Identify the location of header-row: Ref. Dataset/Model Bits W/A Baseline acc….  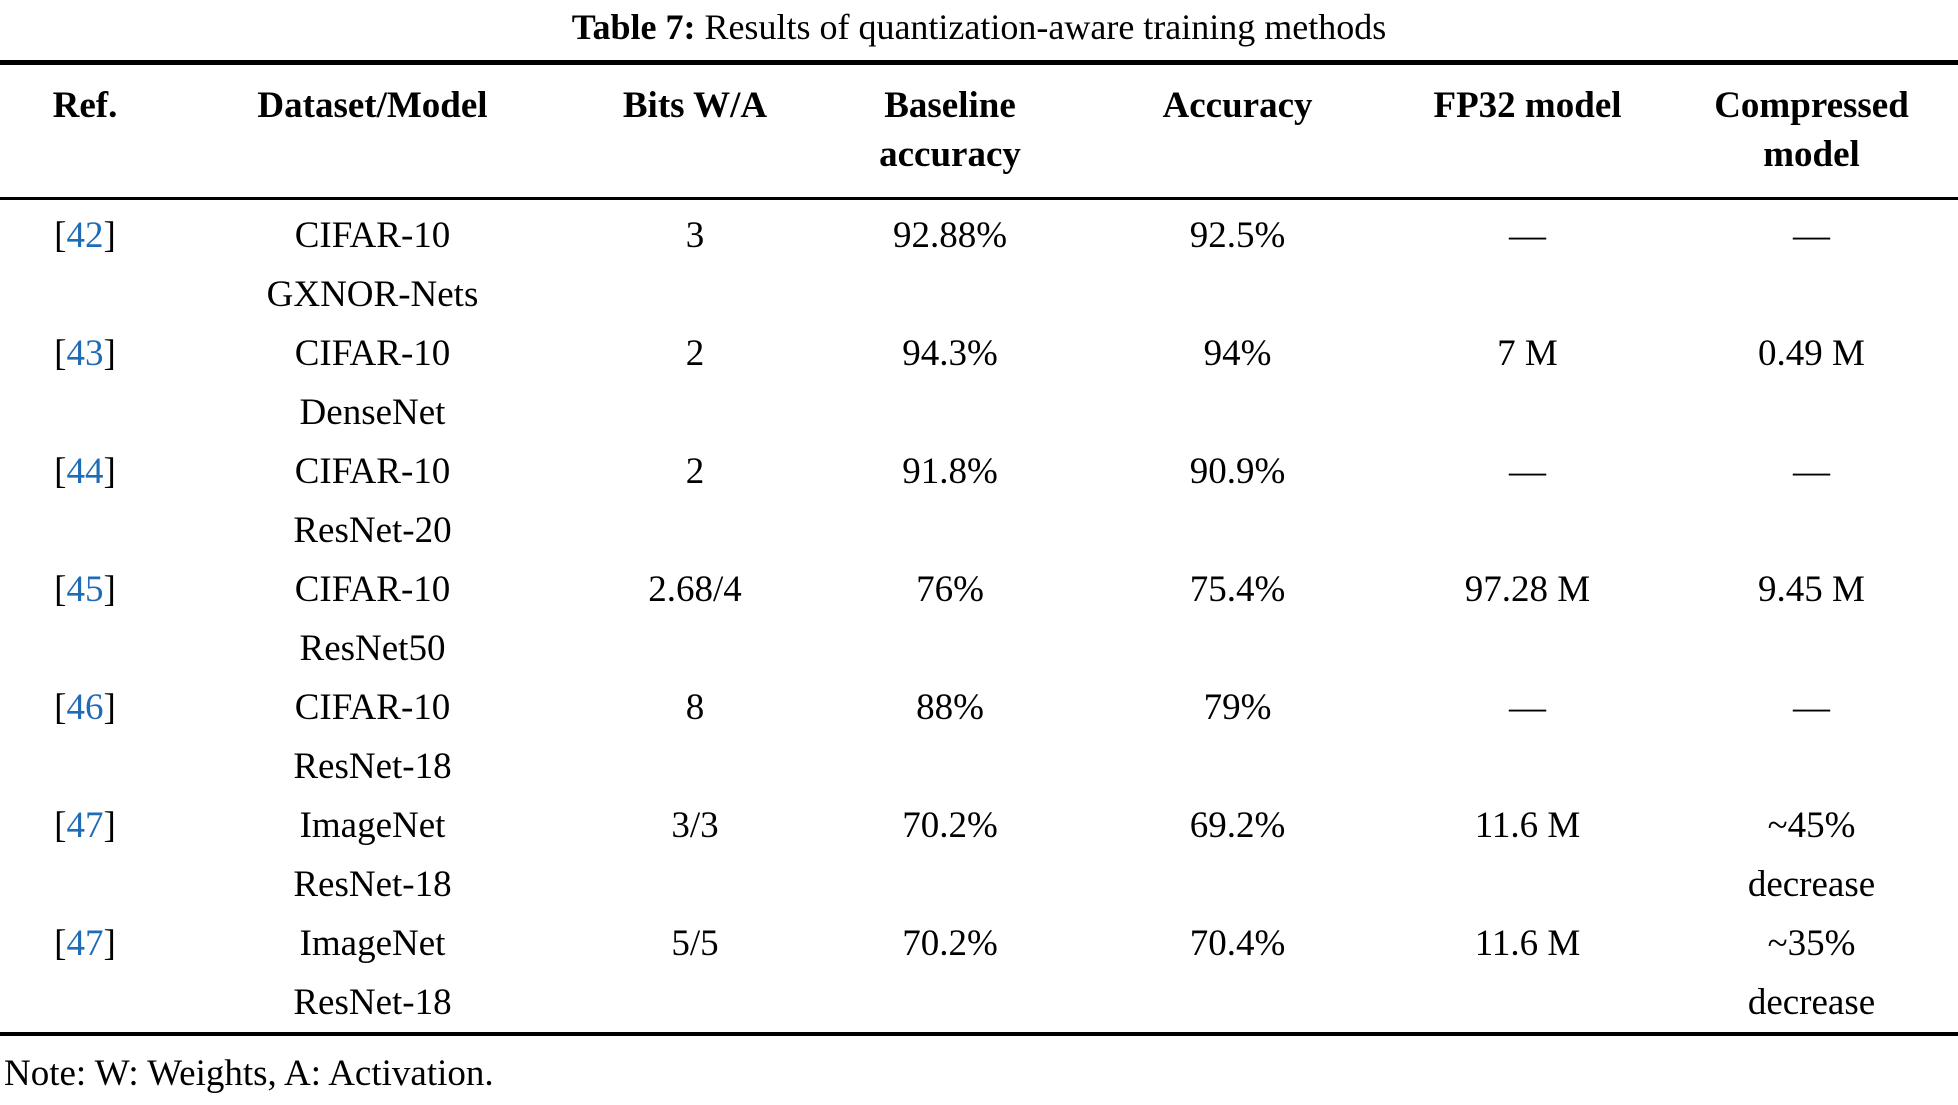
(979, 131).